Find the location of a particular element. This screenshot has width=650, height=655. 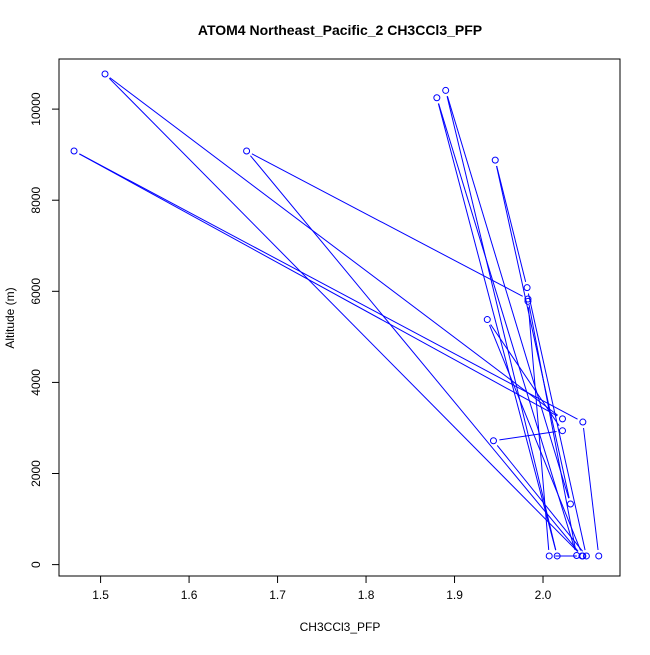

y-tick-label: 0 is located at coordinates (36, 564).